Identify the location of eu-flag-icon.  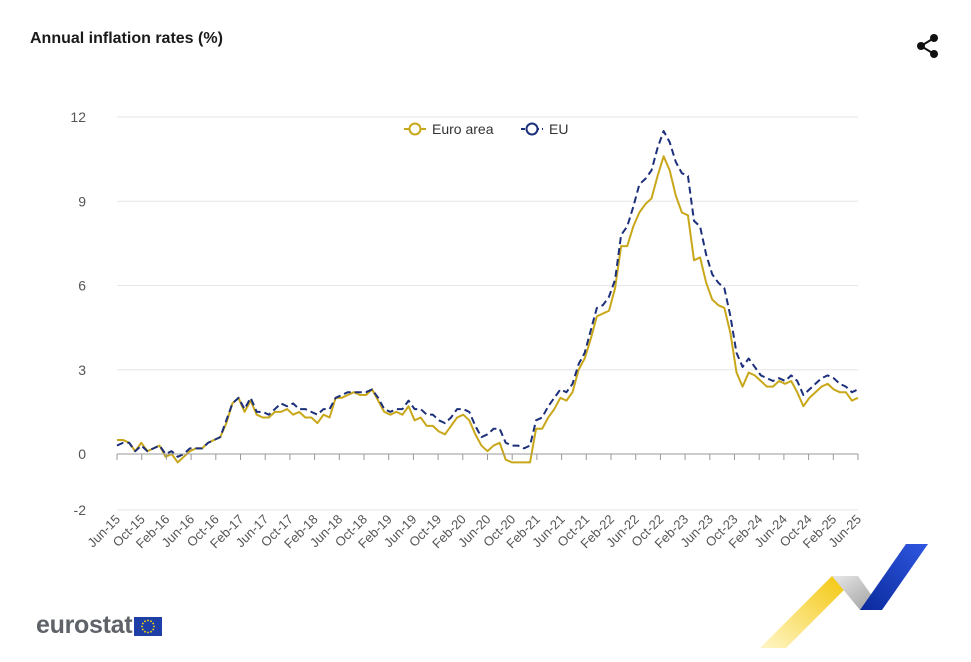
(148, 626).